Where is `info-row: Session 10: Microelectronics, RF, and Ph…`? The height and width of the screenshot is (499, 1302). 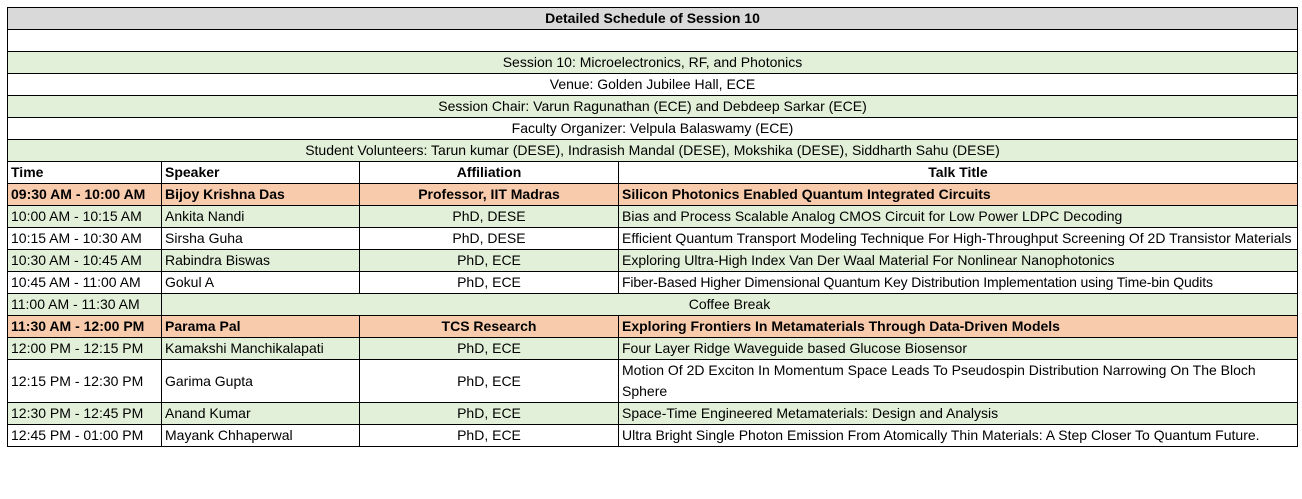 info-row: Session 10: Microelectronics, RF, and Ph… is located at coordinates (652, 62).